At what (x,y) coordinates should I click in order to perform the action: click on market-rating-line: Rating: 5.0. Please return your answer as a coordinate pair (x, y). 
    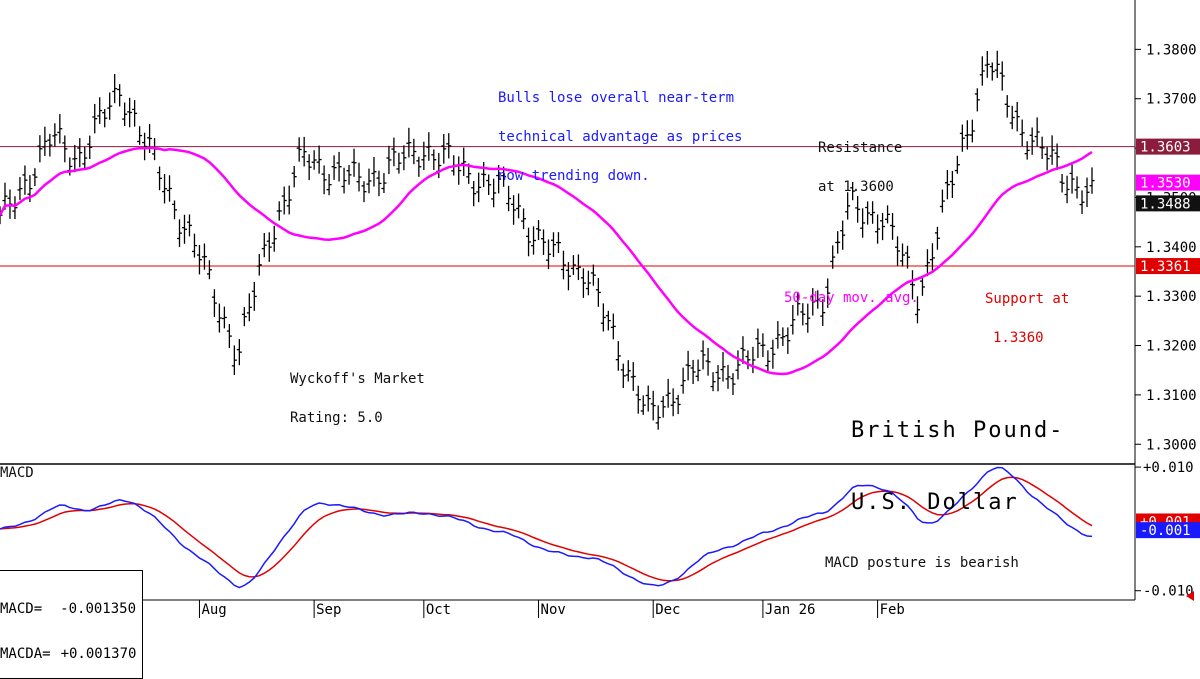
    Looking at the image, I should click on (336, 418).